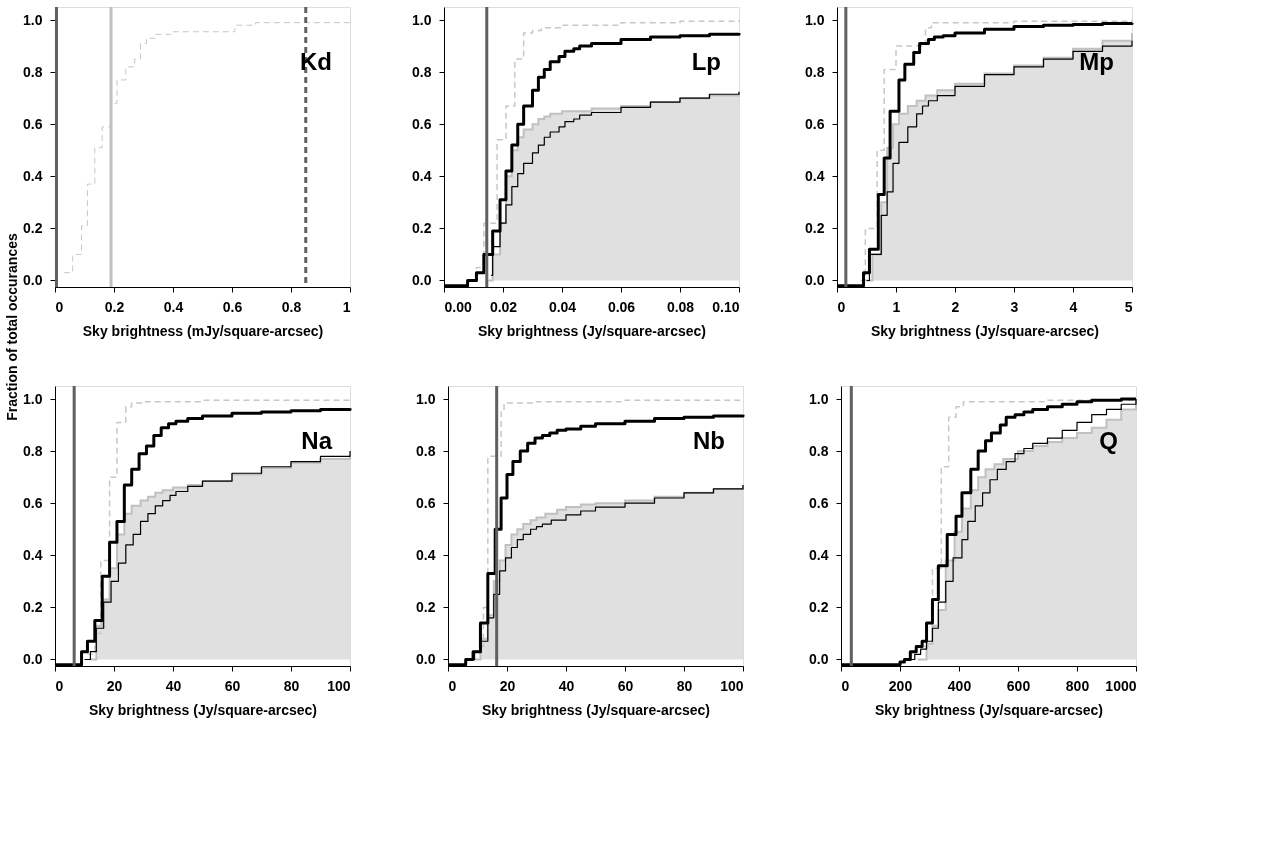 Image resolution: width=1265 pixels, height=846 pixels. What do you see at coordinates (317, 440) in the screenshot?
I see `annotation: Na` at bounding box center [317, 440].